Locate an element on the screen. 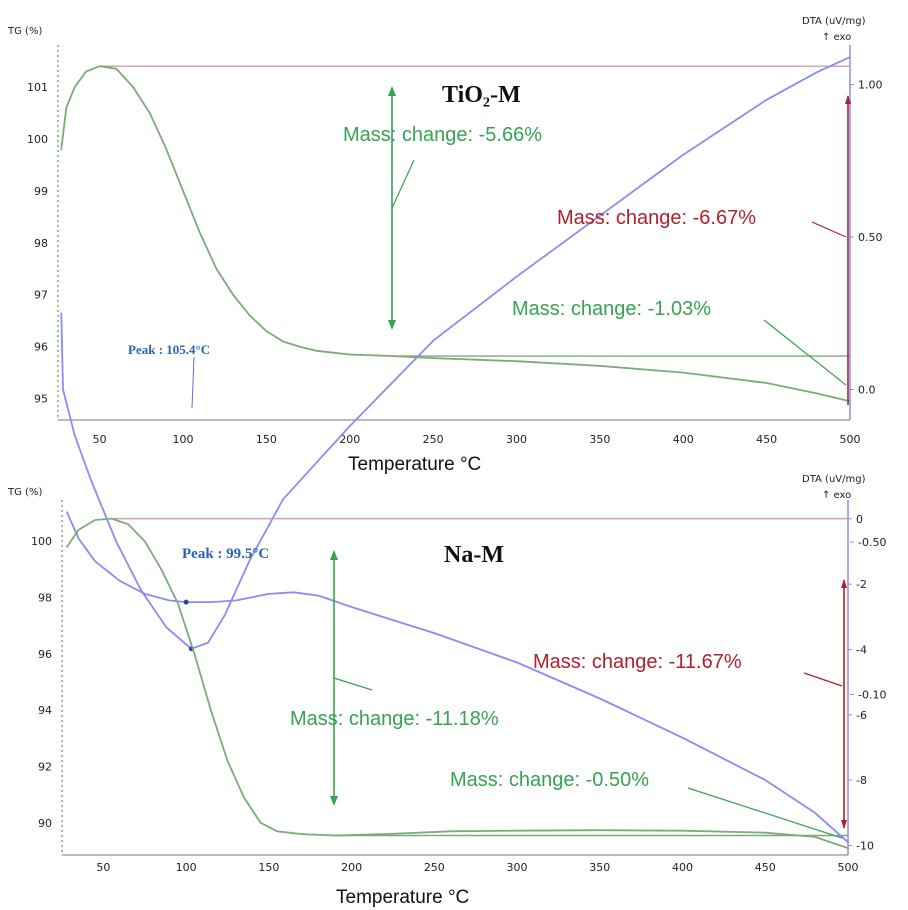 The image size is (908, 910). y-left-tick-label: 90 is located at coordinates (45, 823).